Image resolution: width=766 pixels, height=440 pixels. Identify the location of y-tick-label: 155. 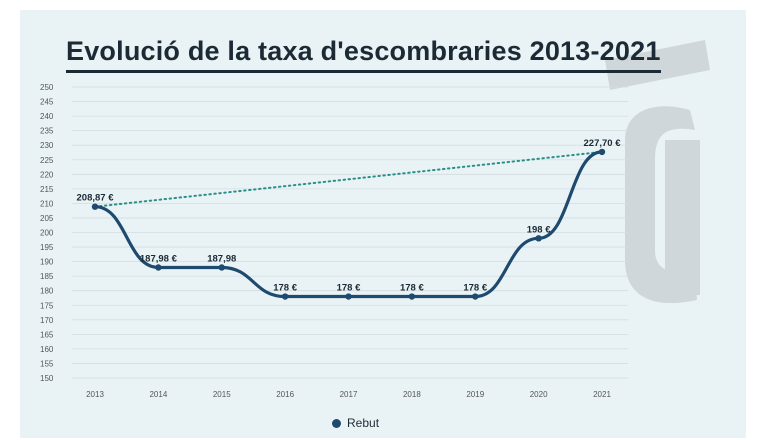
(47, 363).